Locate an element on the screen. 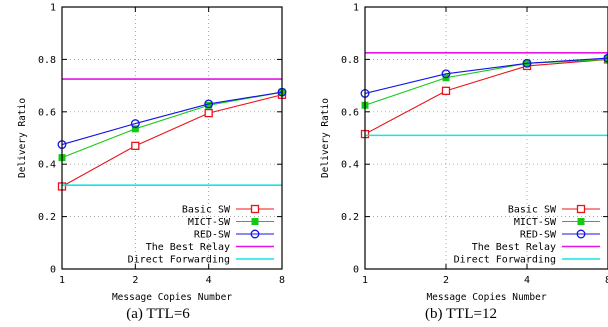 The image size is (608, 327). chart-caption: (b) TTL=12 is located at coordinates (461, 314).